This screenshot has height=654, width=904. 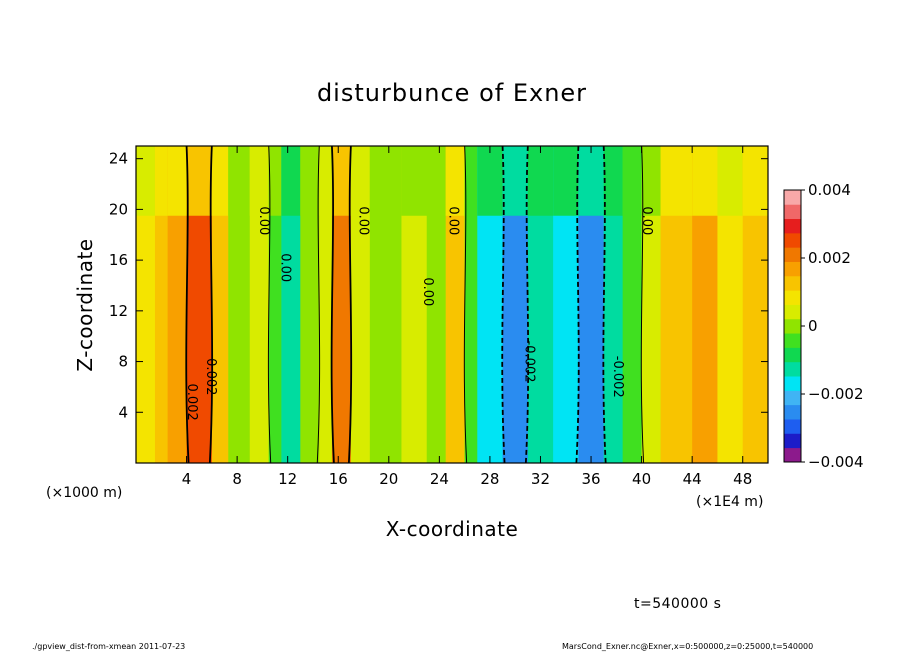 What do you see at coordinates (338, 479) in the screenshot?
I see `x-tick-label: 16` at bounding box center [338, 479].